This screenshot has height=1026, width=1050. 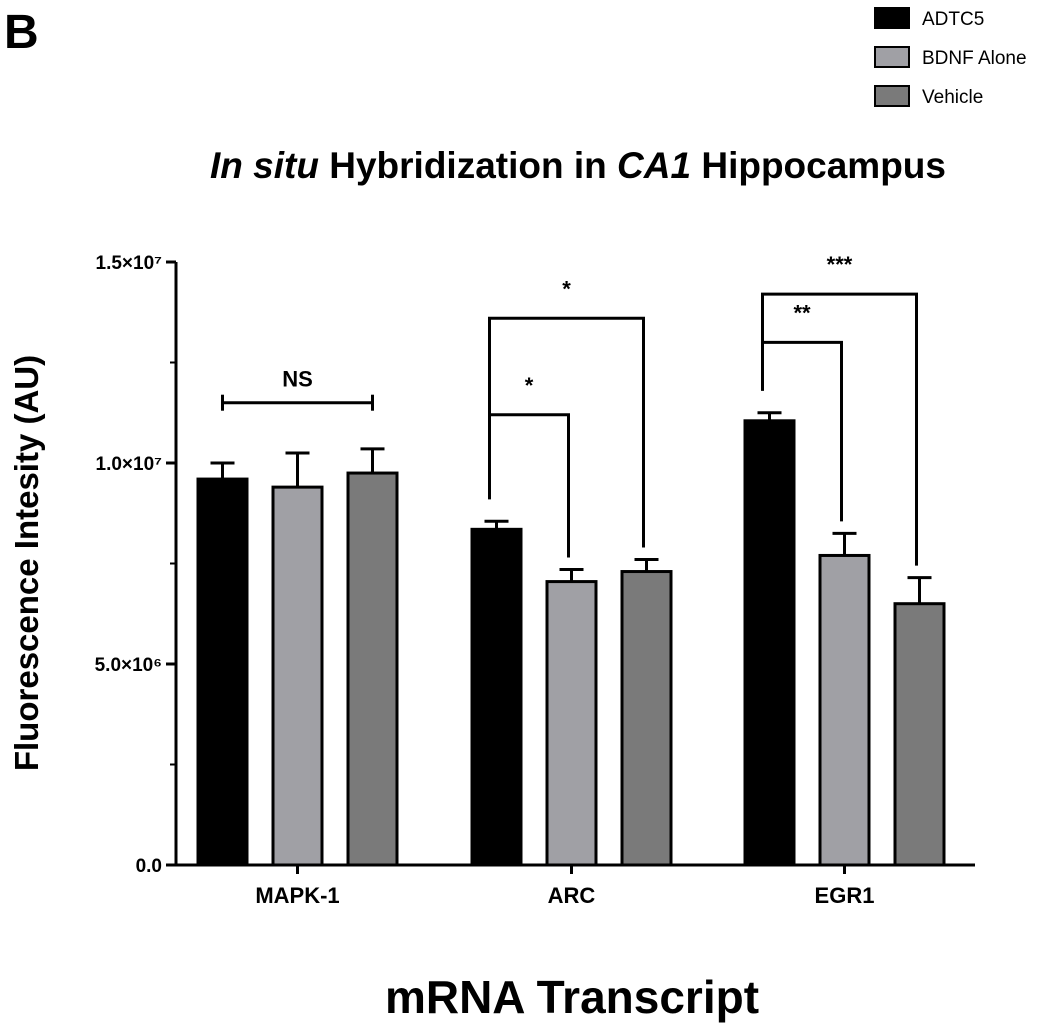 What do you see at coordinates (572, 895) in the screenshot?
I see `x-tick-label: ARC` at bounding box center [572, 895].